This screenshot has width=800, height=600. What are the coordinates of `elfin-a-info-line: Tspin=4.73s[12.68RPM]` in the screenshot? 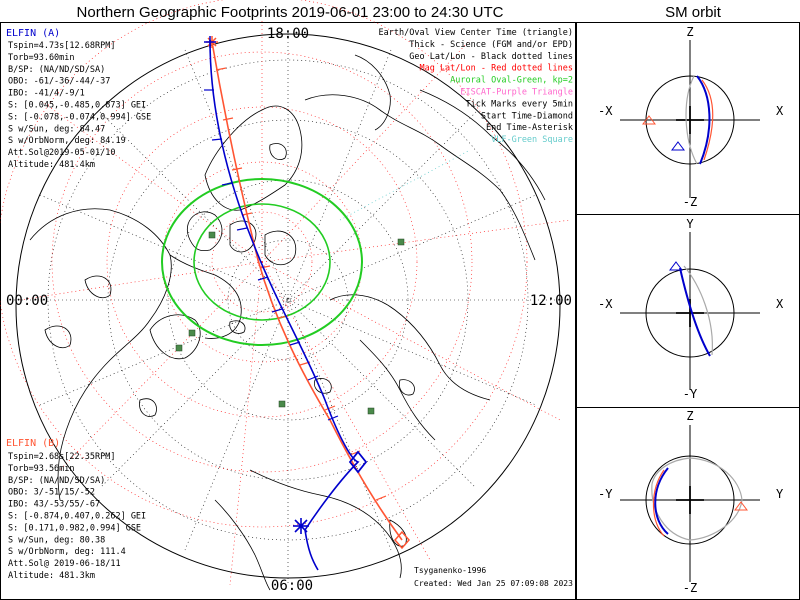 It's located at (61, 46).